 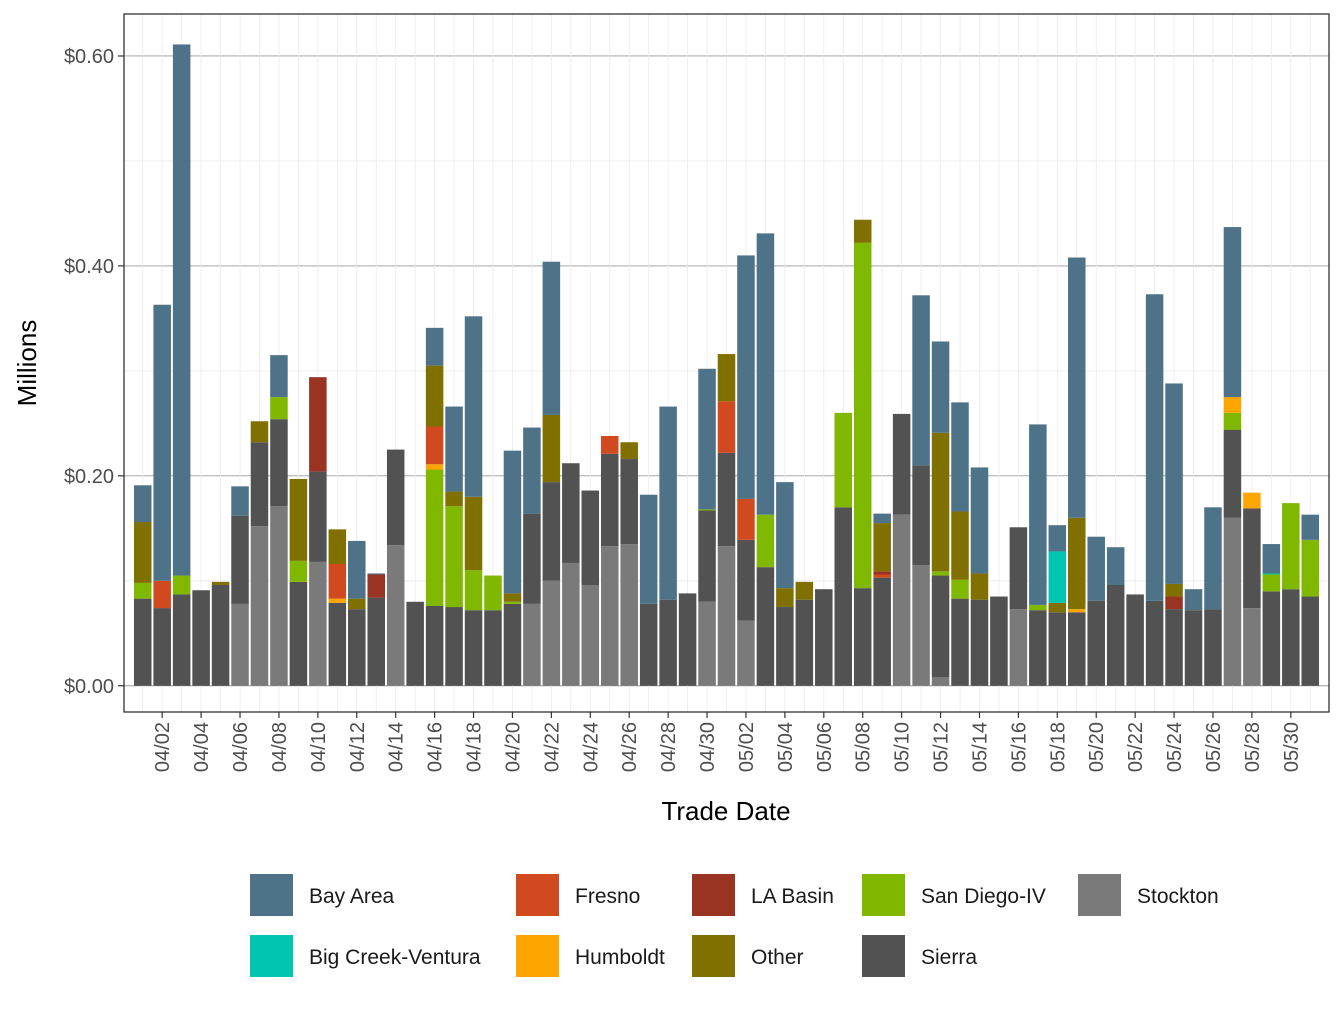 I want to click on x-tick-label: 04/06, so click(x=241, y=747).